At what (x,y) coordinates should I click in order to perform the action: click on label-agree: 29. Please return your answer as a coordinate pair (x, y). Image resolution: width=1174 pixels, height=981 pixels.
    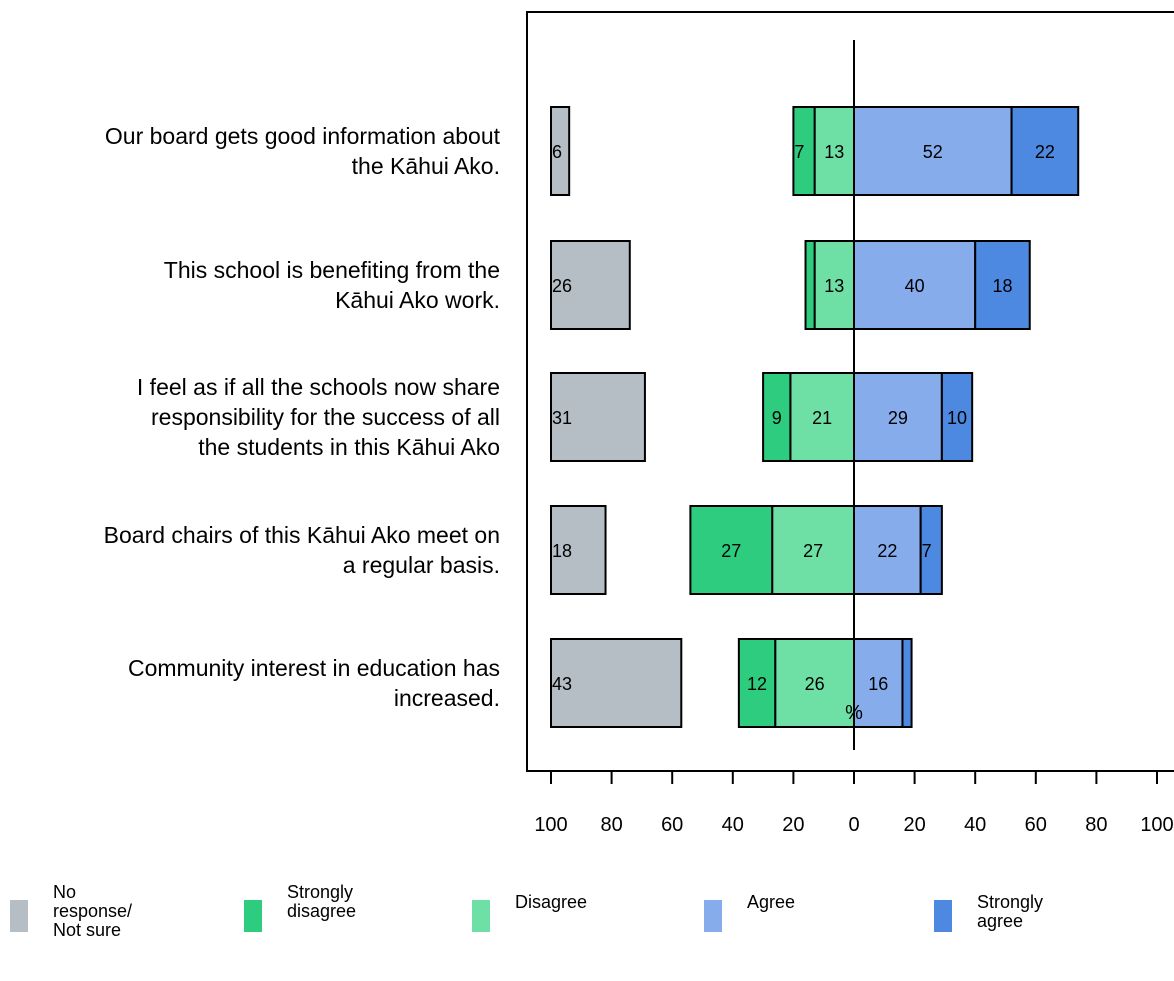
    Looking at the image, I should click on (898, 418).